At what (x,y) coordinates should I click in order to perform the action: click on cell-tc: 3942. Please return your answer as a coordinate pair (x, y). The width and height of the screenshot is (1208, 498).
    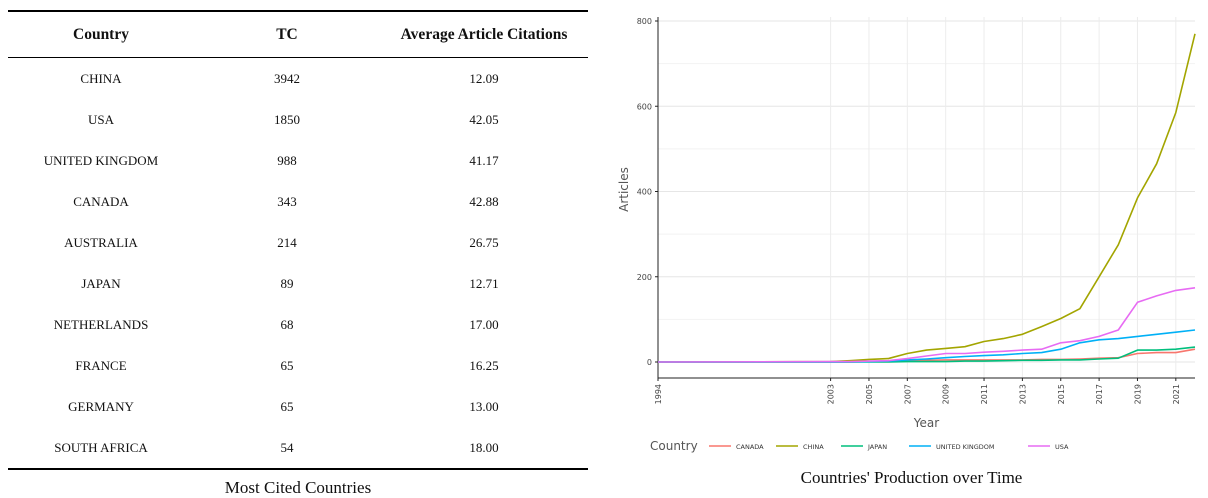
    Looking at the image, I should click on (287, 78).